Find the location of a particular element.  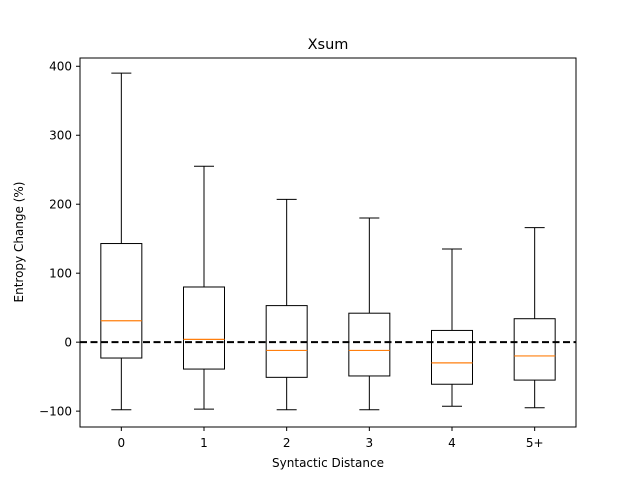

chart-title: Xsum is located at coordinates (328, 45).